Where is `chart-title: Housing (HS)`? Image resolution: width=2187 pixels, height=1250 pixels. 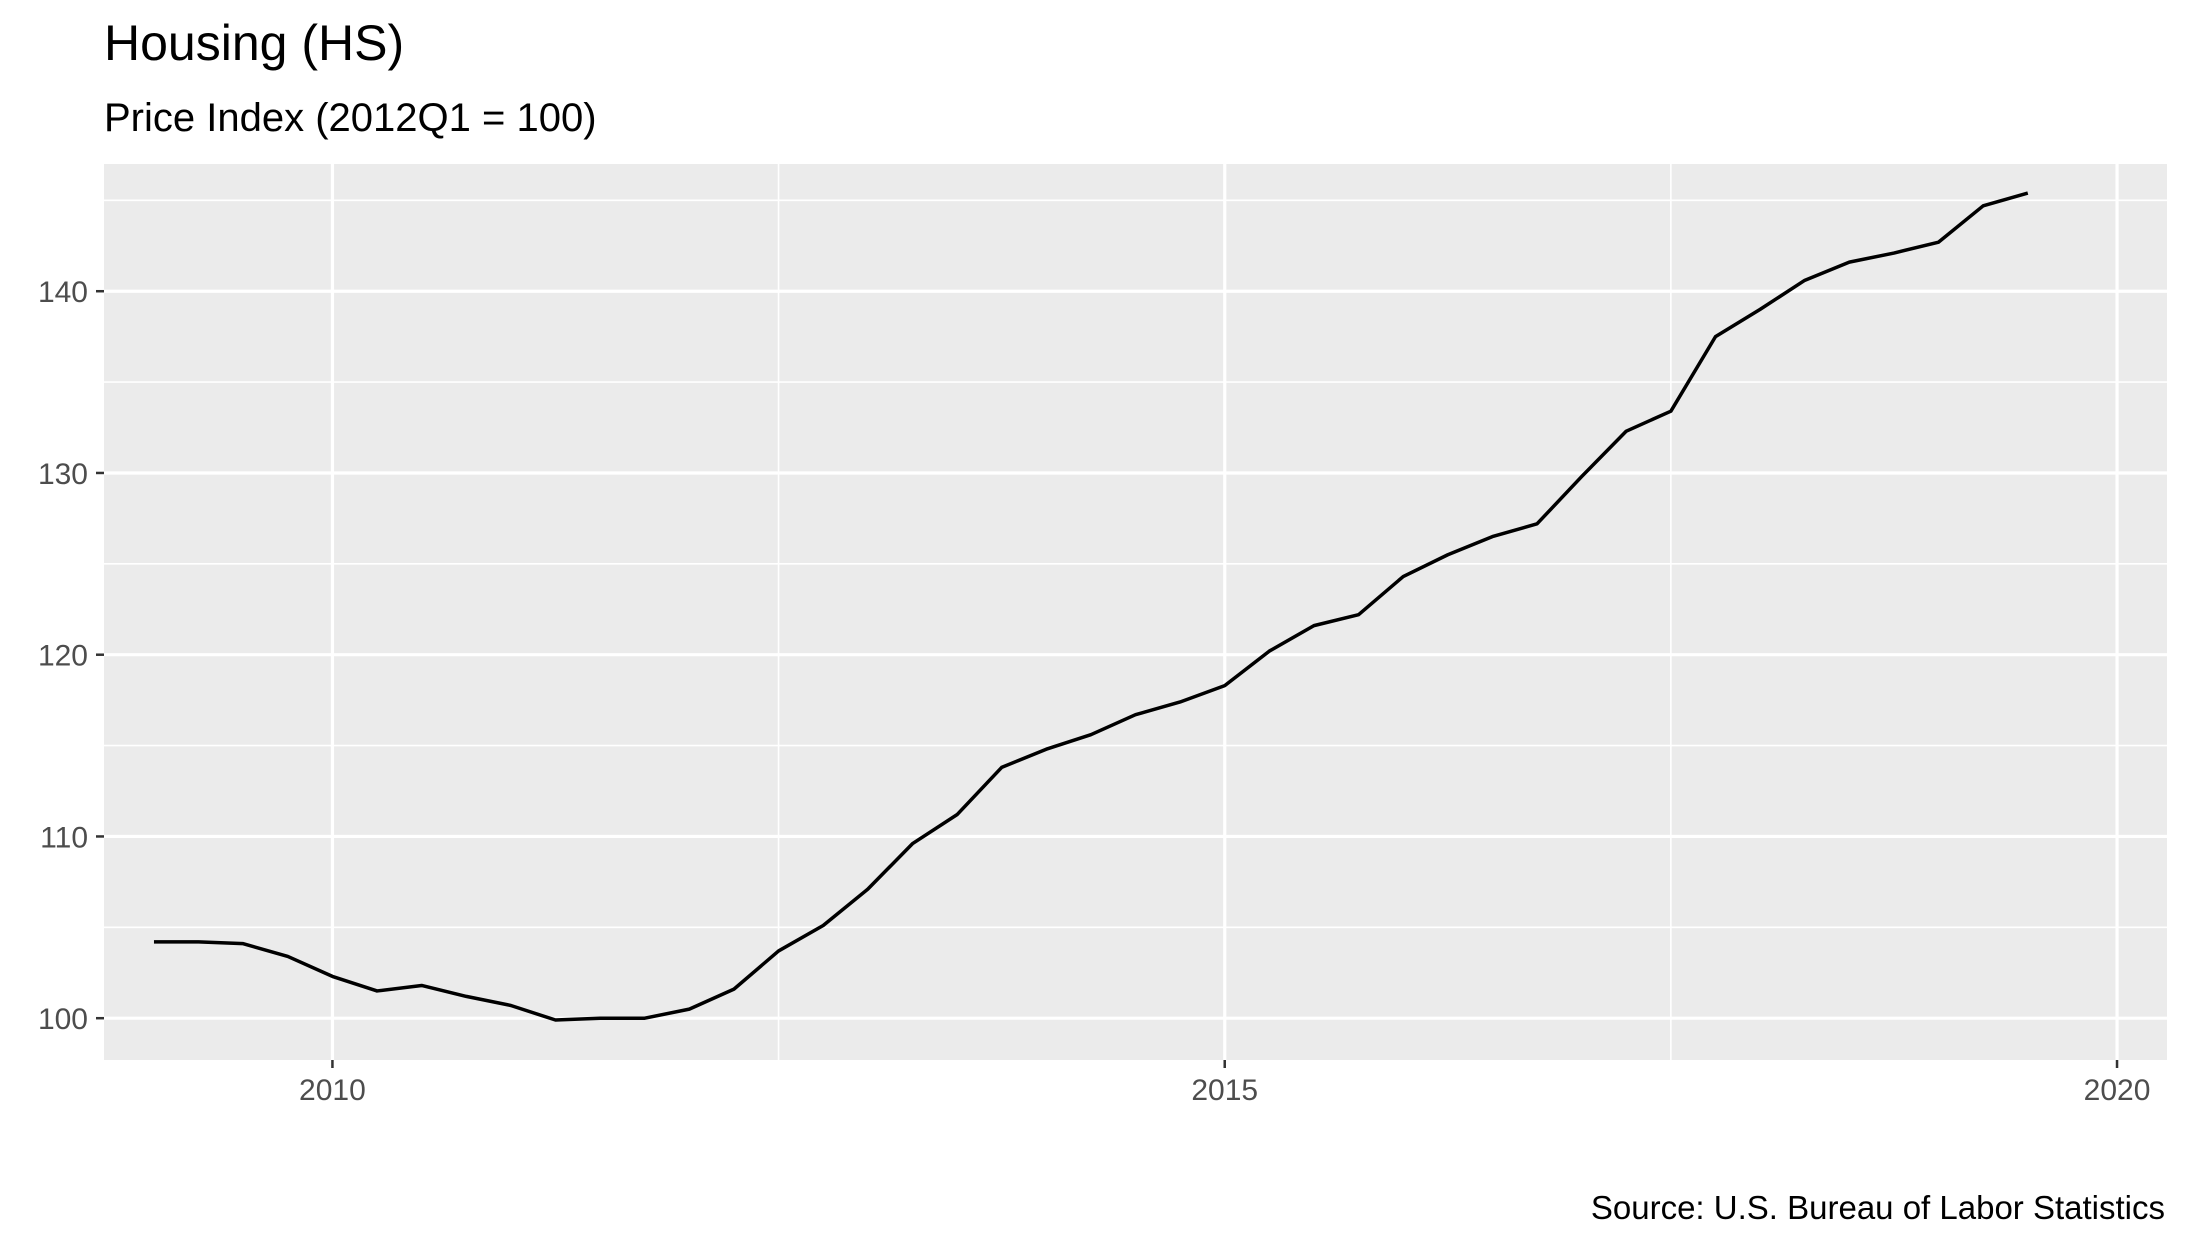
chart-title: Housing (HS) is located at coordinates (254, 43).